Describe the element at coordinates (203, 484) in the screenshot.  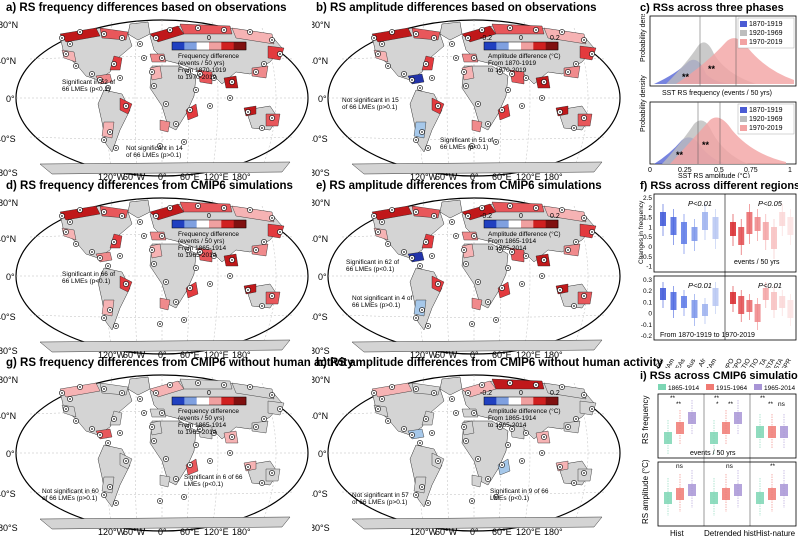
I see `annotation: LMEs (p<0.1)` at that location.